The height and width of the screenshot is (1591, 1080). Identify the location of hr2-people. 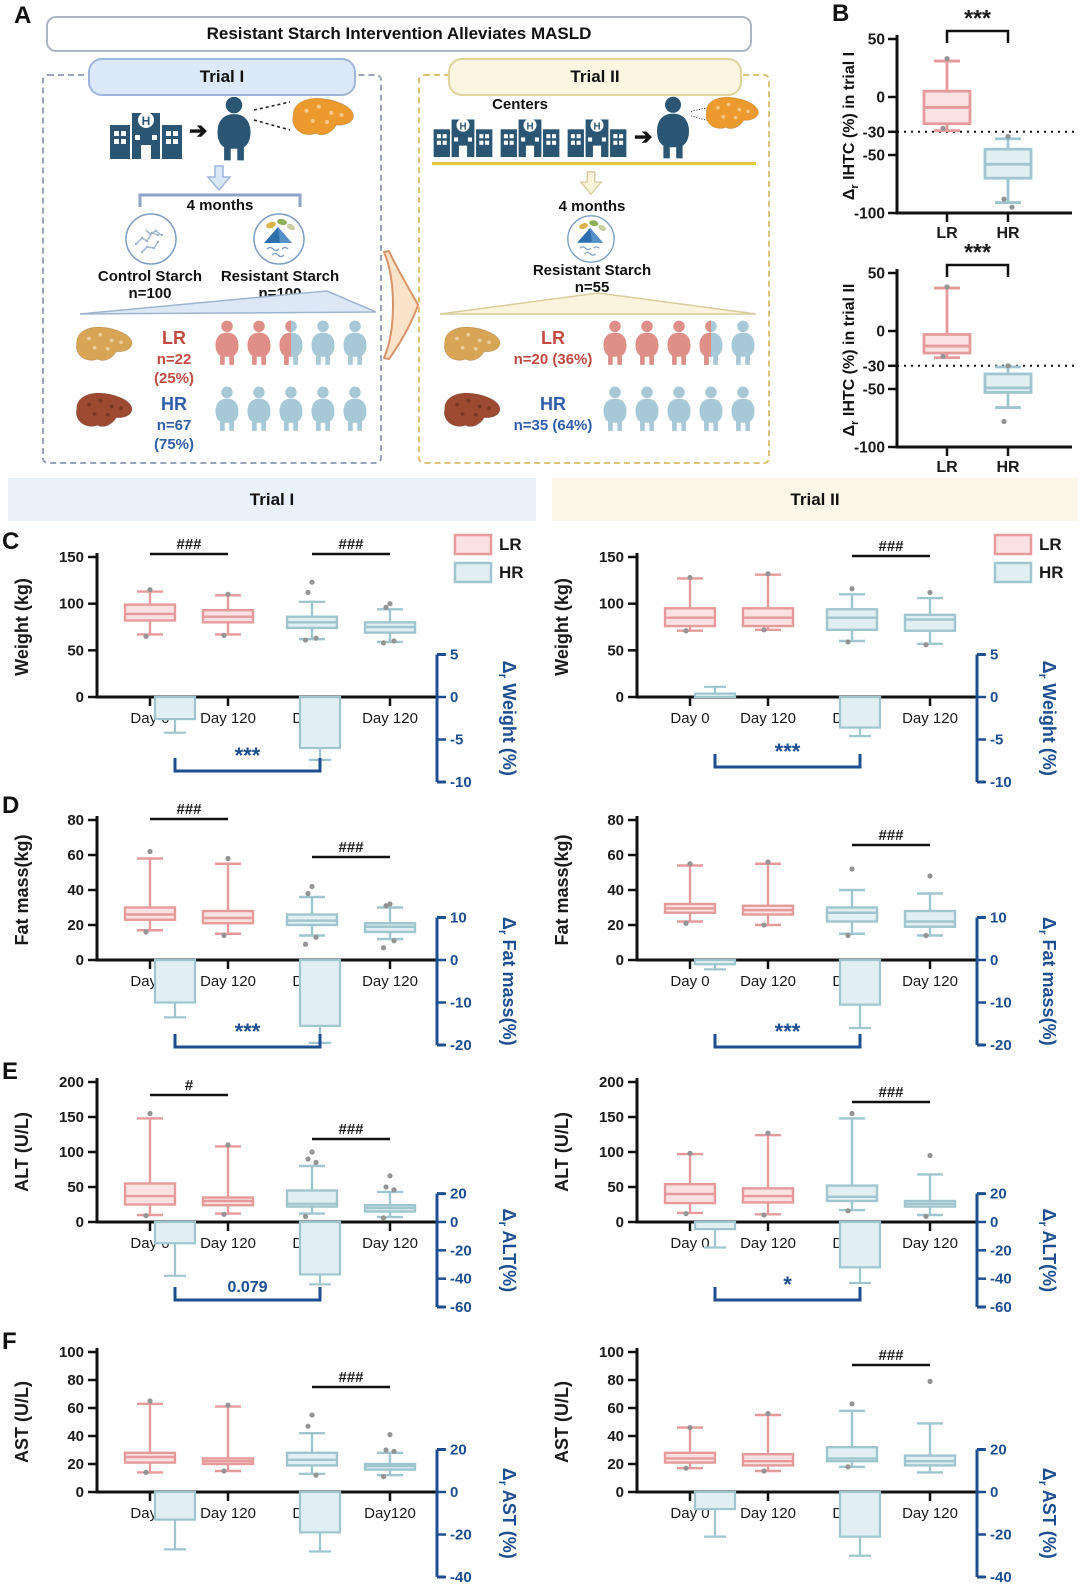
(679, 409).